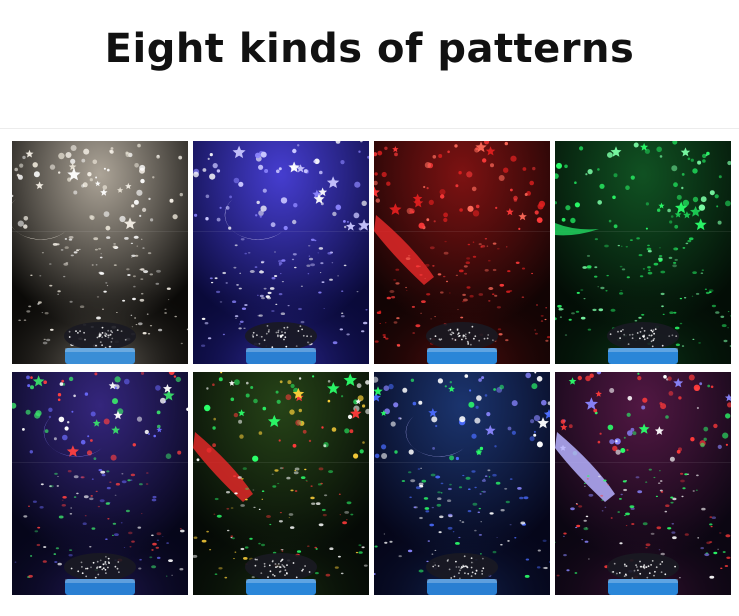 The width and height of the screenshot is (739, 616). What do you see at coordinates (462, 252) in the screenshot?
I see `pattern-photo-red` at bounding box center [462, 252].